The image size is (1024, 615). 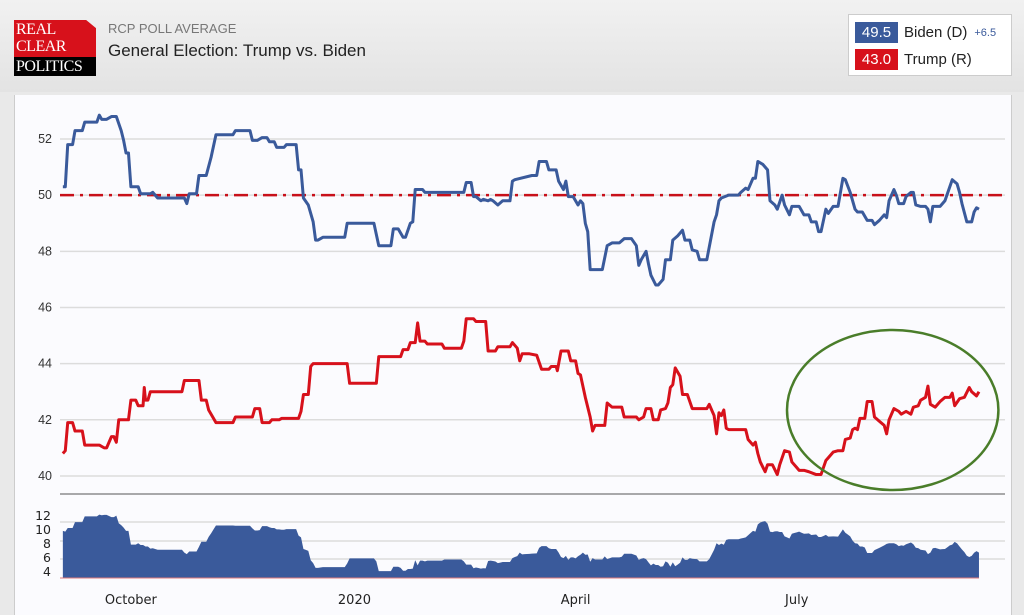 I want to click on logo-black-block, so click(x=55, y=66).